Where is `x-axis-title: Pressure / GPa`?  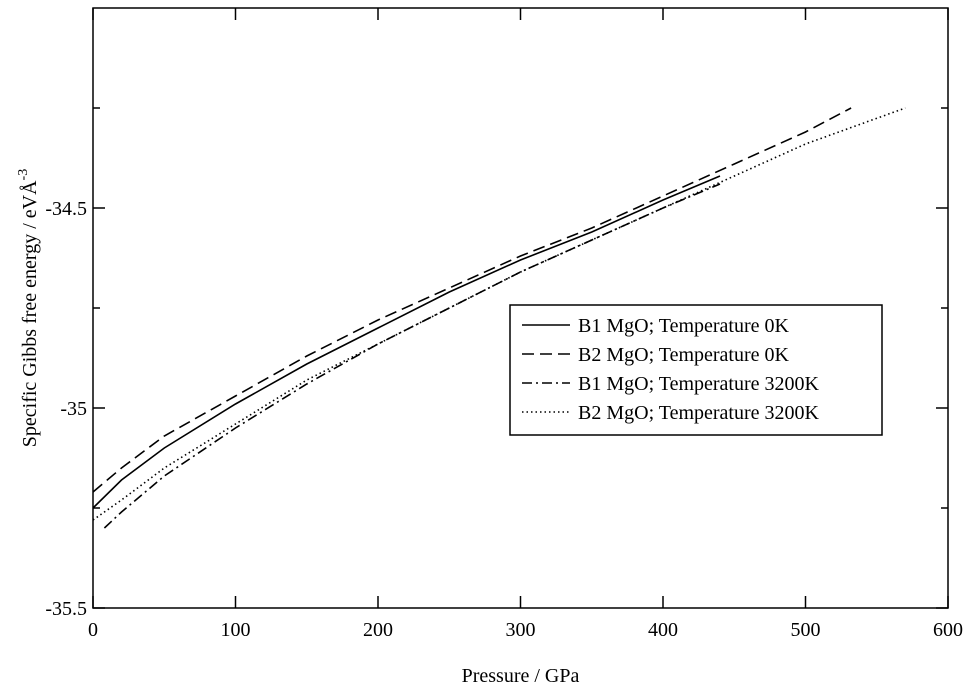
x-axis-title: Pressure / GPa is located at coordinates (521, 676).